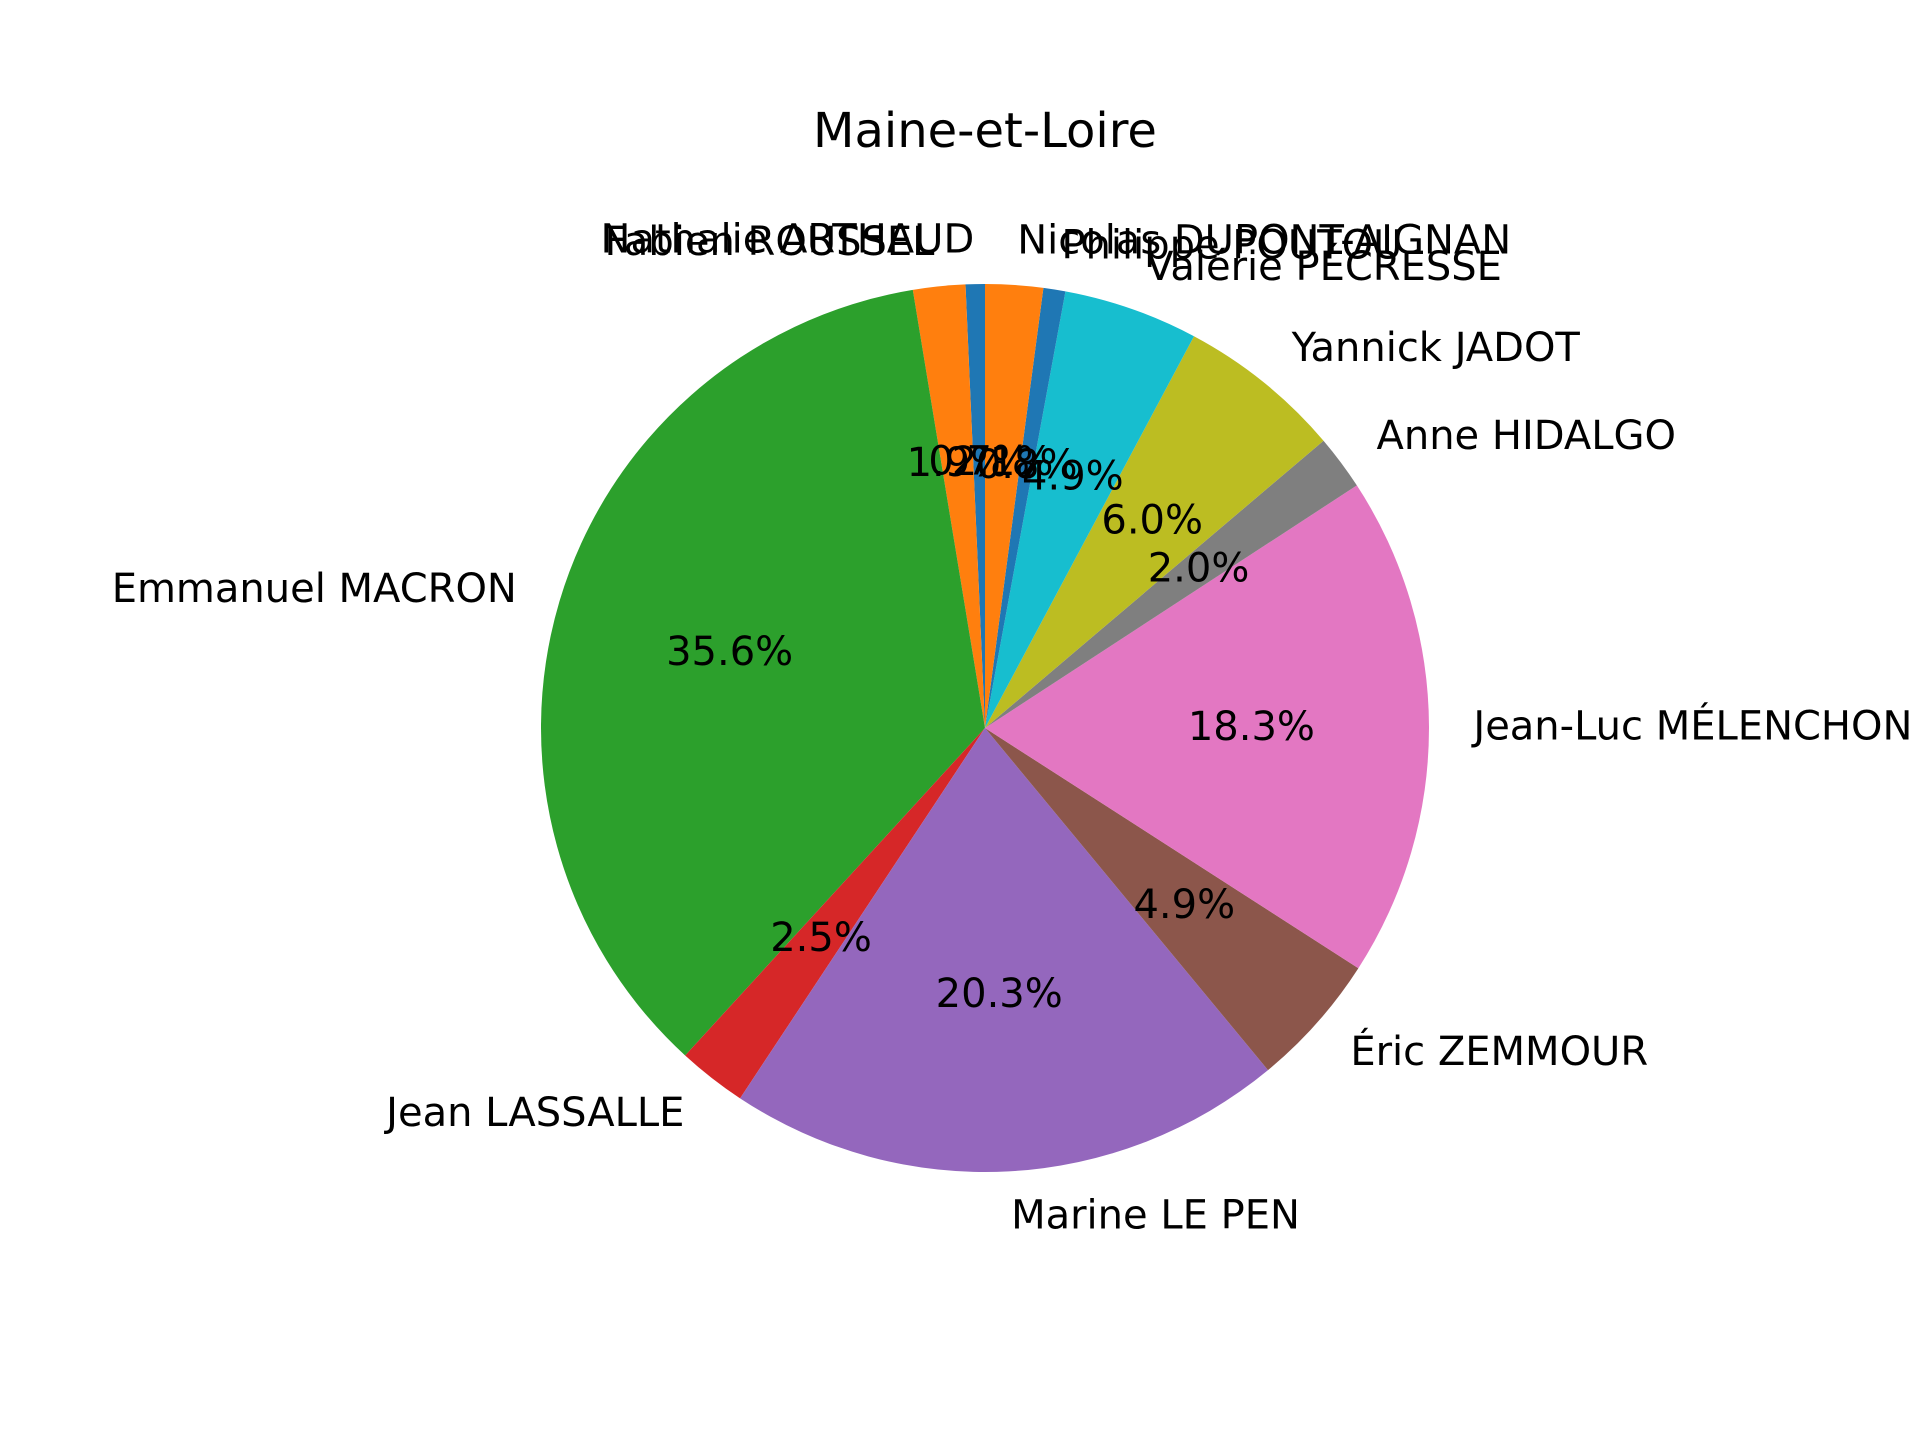  Describe the element at coordinates (958, 463) in the screenshot. I see `pie-percent-label: 1.9%` at that location.